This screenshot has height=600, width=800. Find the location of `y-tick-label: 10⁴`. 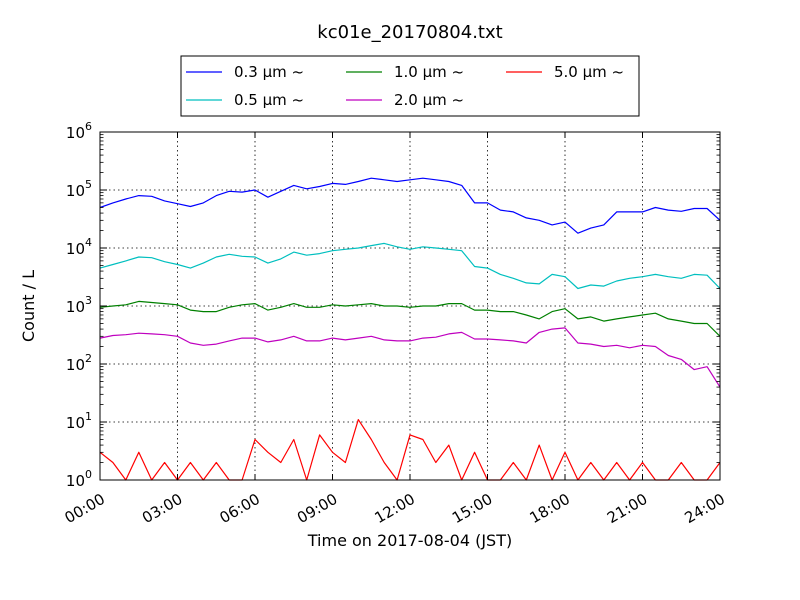

y-tick-label: 10⁴ is located at coordinates (79, 247).